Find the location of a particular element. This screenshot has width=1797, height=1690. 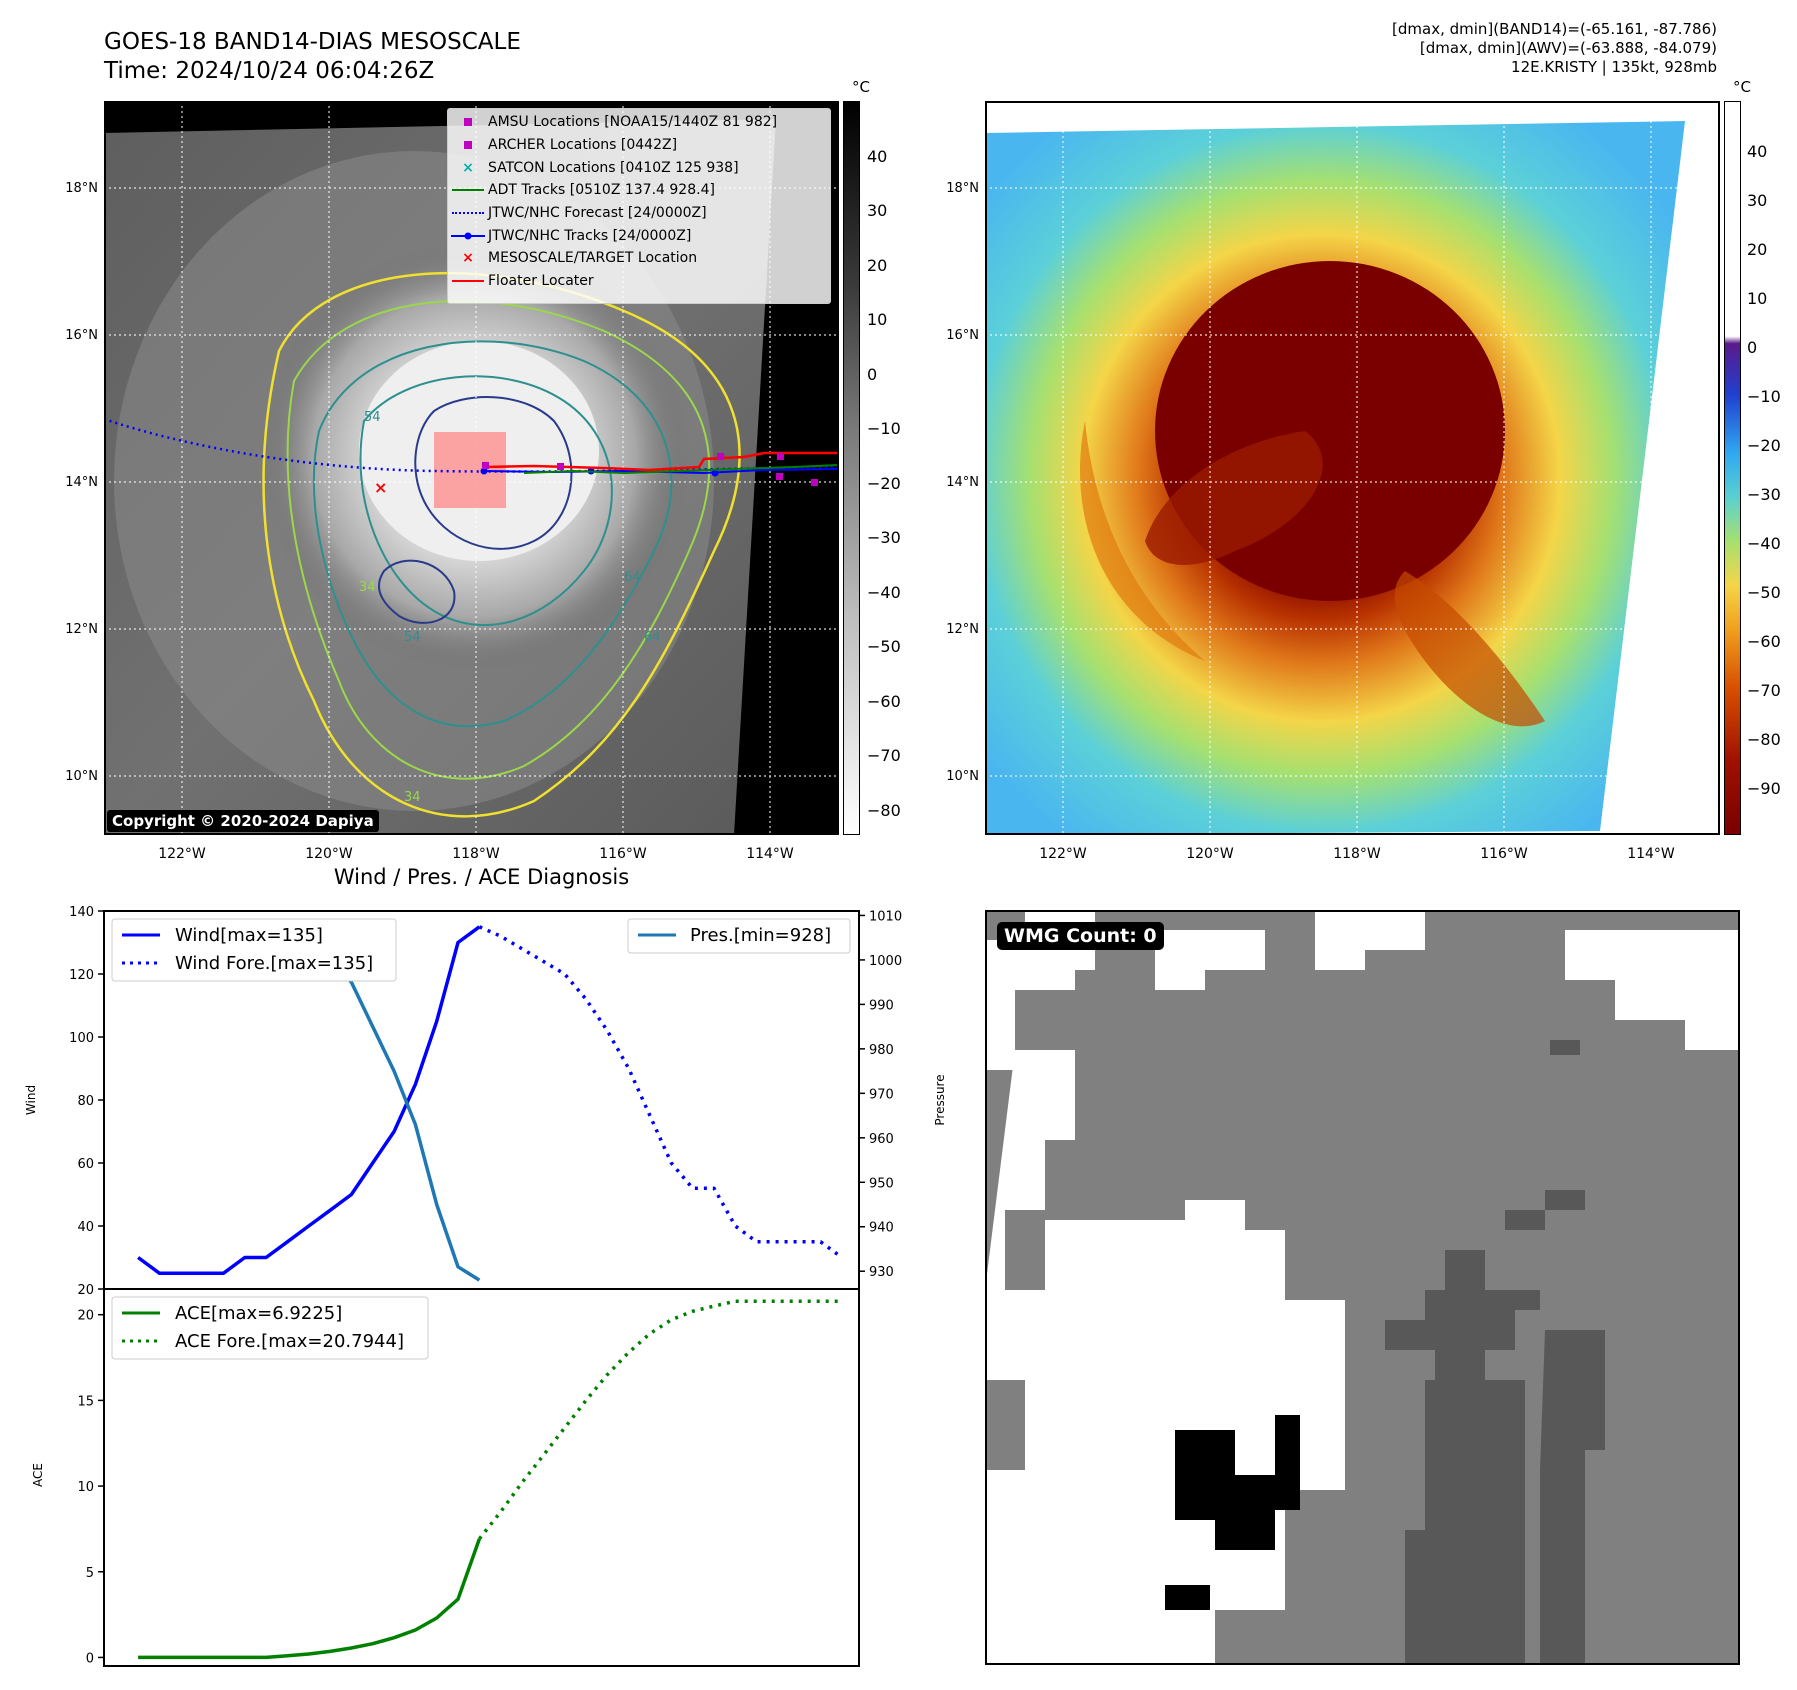

cbar-tick-label: −40 is located at coordinates (1764, 543).